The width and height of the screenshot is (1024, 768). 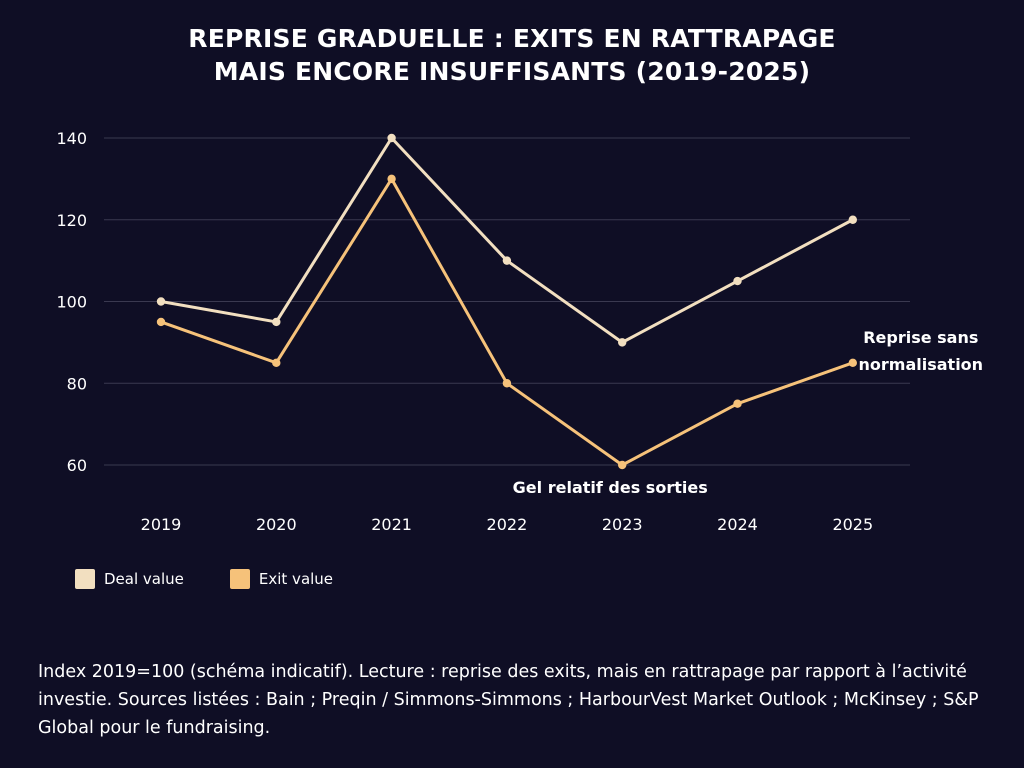 I want to click on data-point-exit-value-2022, so click(x=507, y=383).